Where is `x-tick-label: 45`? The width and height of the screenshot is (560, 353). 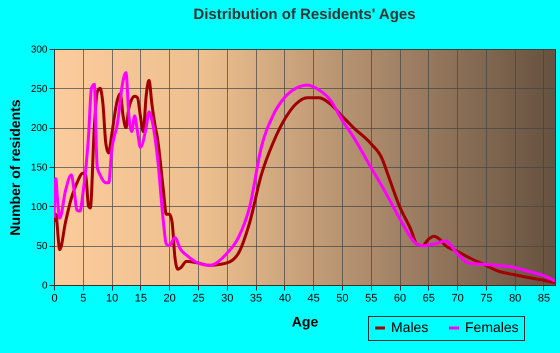 x-tick-label: 45 is located at coordinates (314, 298).